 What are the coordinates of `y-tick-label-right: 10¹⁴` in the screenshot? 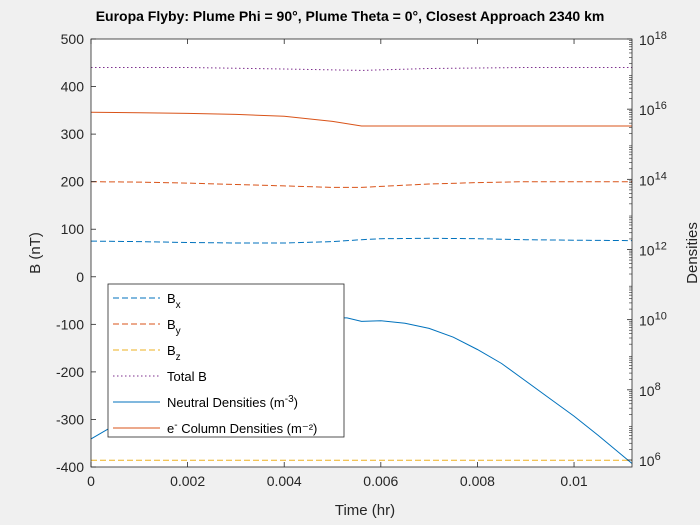 It's located at (653, 179).